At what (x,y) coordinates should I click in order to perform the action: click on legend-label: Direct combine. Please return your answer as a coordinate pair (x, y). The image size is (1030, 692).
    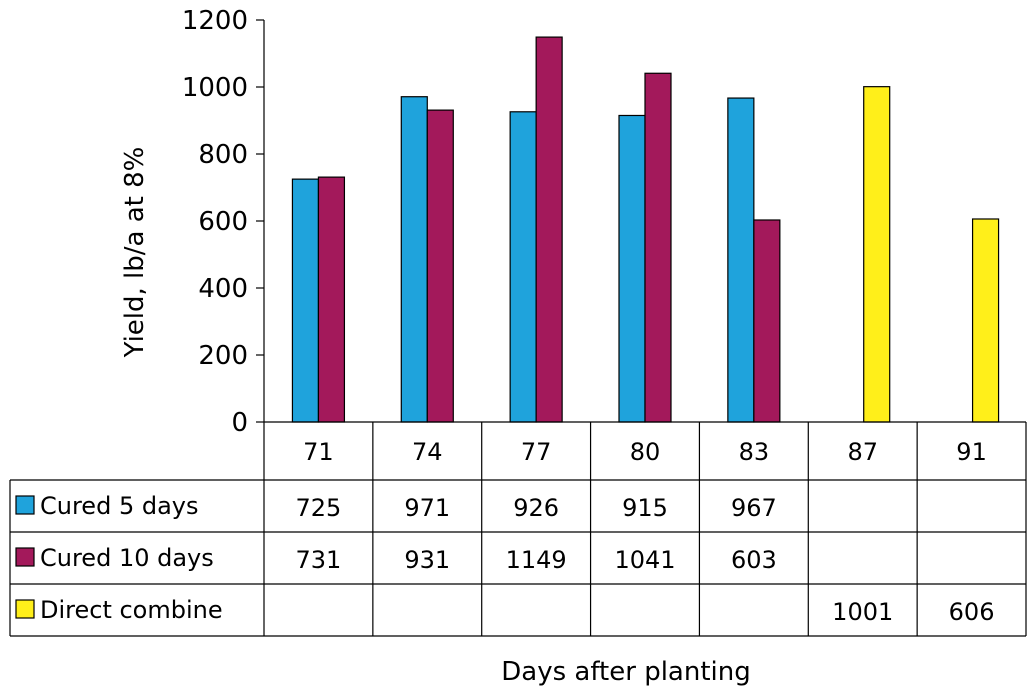
    Looking at the image, I should click on (131, 610).